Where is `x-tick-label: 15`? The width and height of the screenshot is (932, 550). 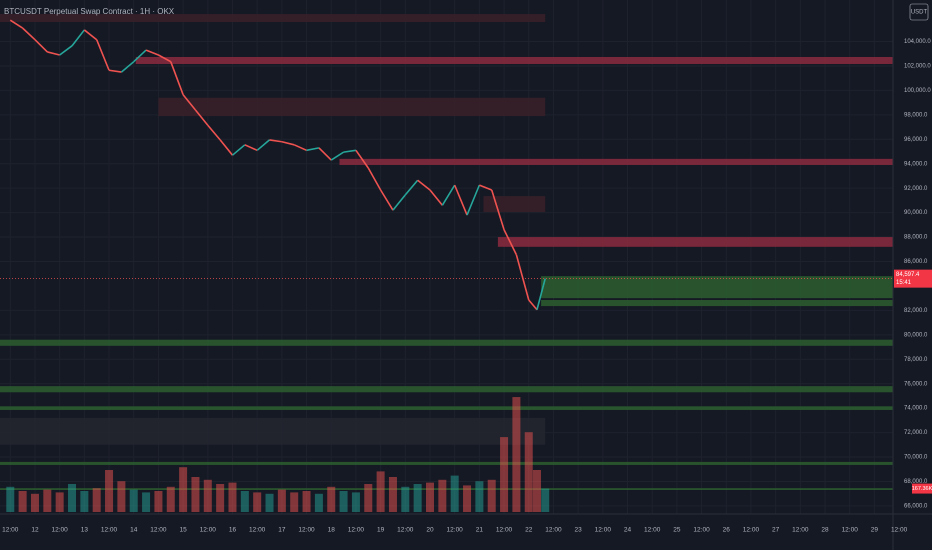 x-tick-label: 15 is located at coordinates (183, 530).